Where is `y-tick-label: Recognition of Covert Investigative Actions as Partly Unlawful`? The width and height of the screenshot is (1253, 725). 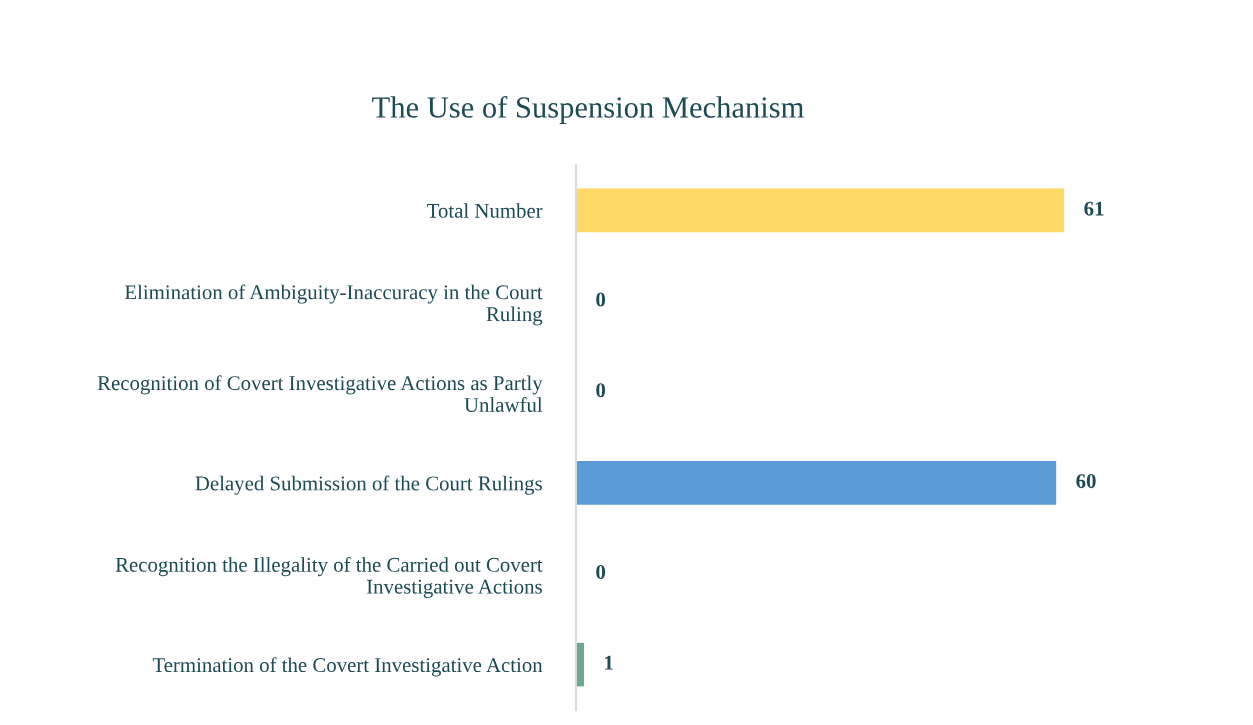
y-tick-label: Recognition of Covert Investigative Actions as Partly Unlawful is located at coordinates (320, 393).